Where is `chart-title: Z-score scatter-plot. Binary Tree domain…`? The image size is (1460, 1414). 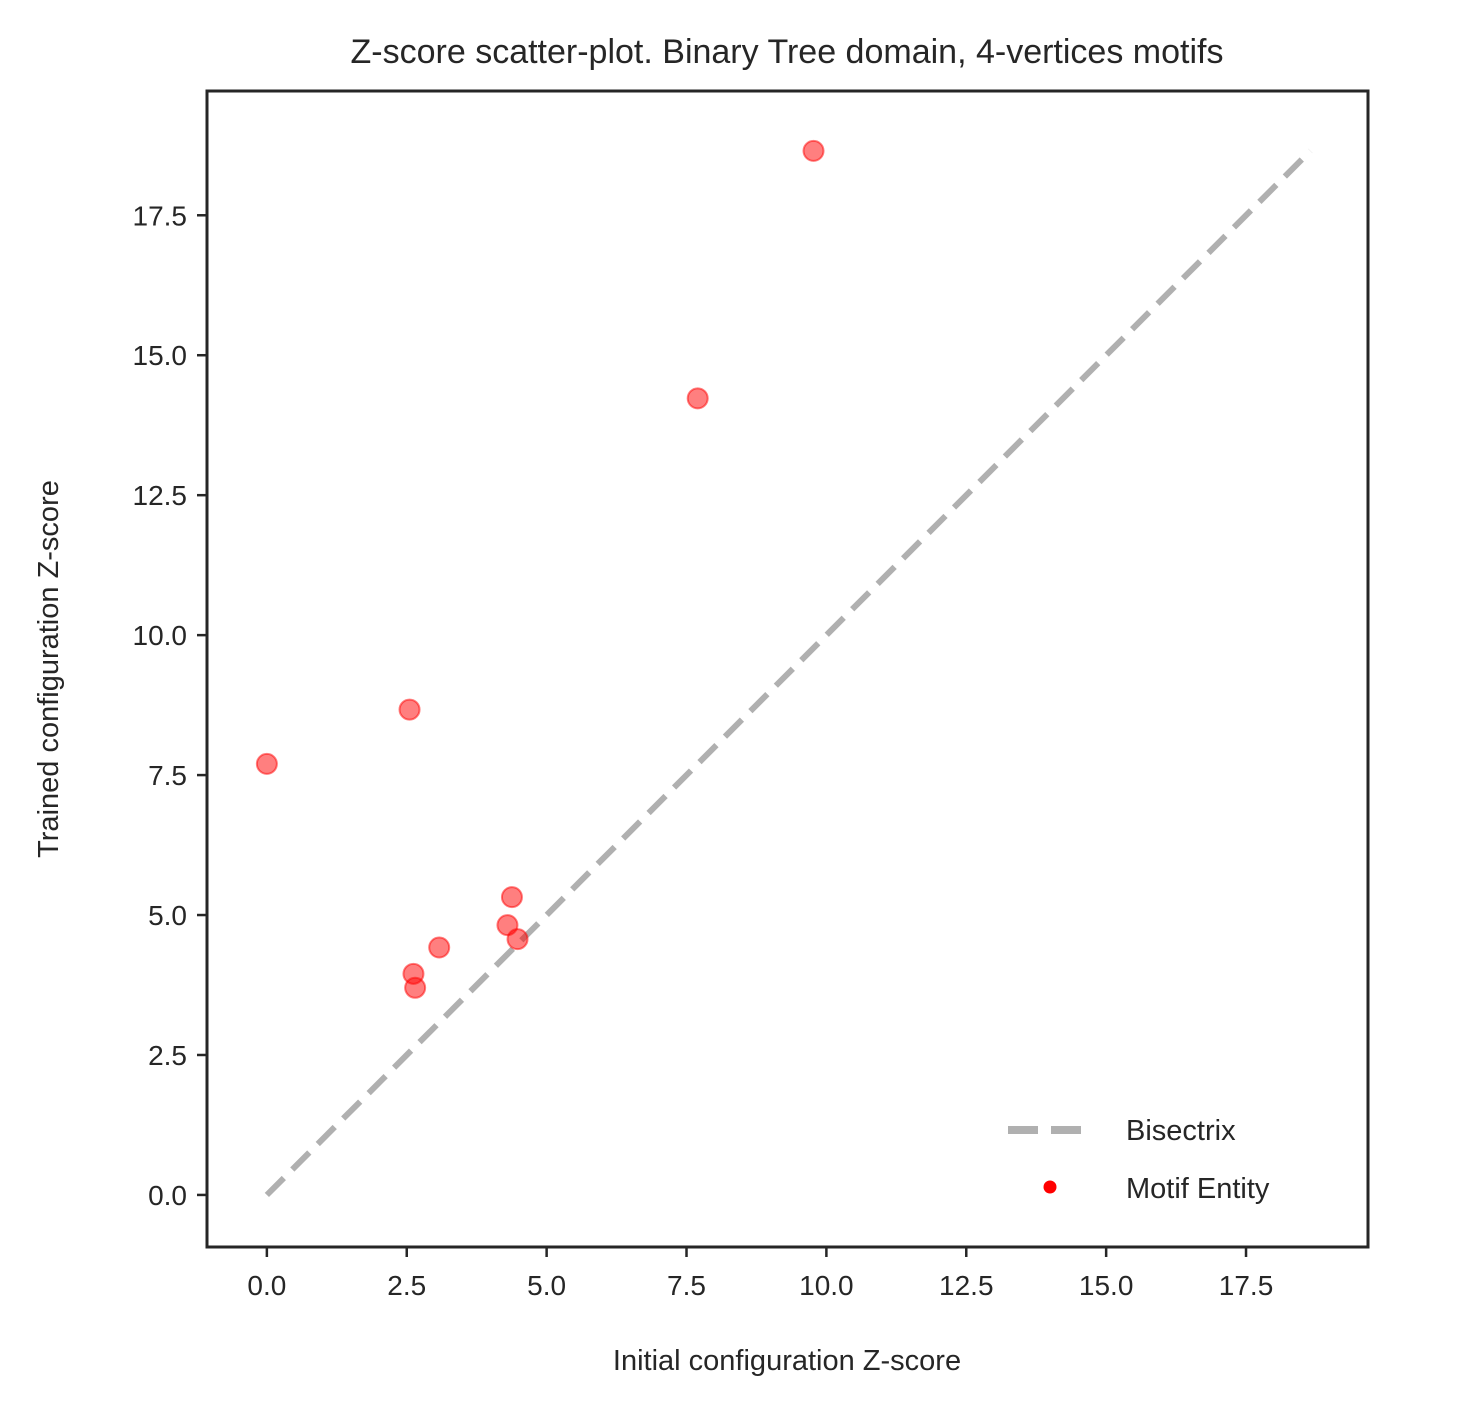
chart-title: Z-score scatter-plot. Binary Tree domain… is located at coordinates (787, 52).